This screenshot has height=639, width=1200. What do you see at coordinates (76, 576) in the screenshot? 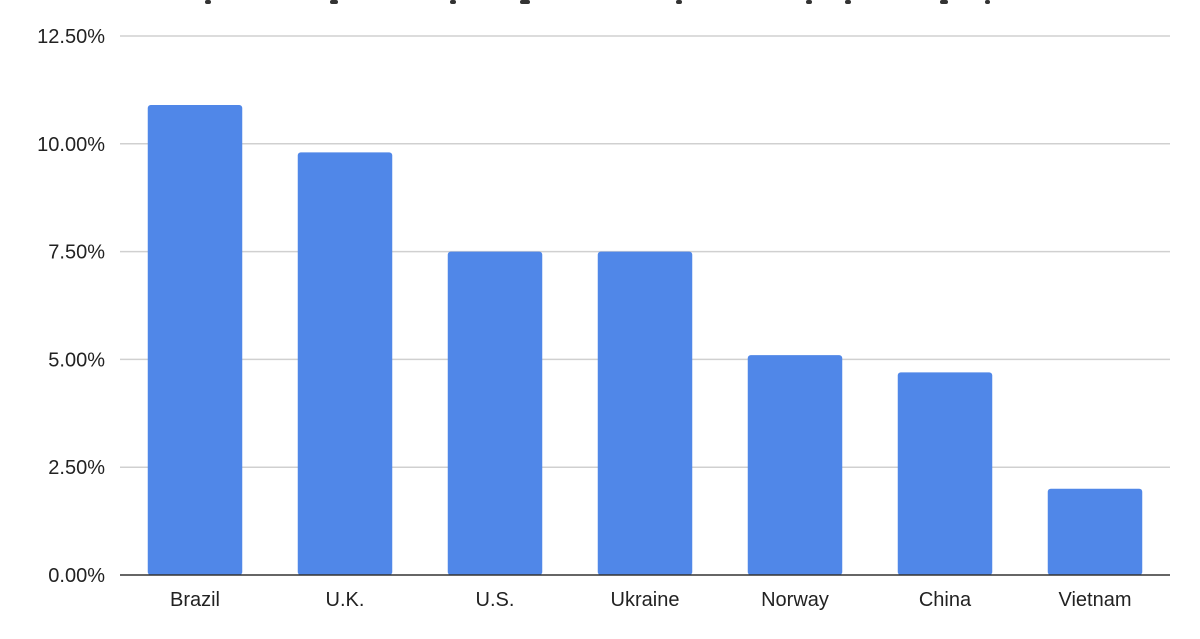
I see `y-tick-label: 0.00%` at bounding box center [76, 576].